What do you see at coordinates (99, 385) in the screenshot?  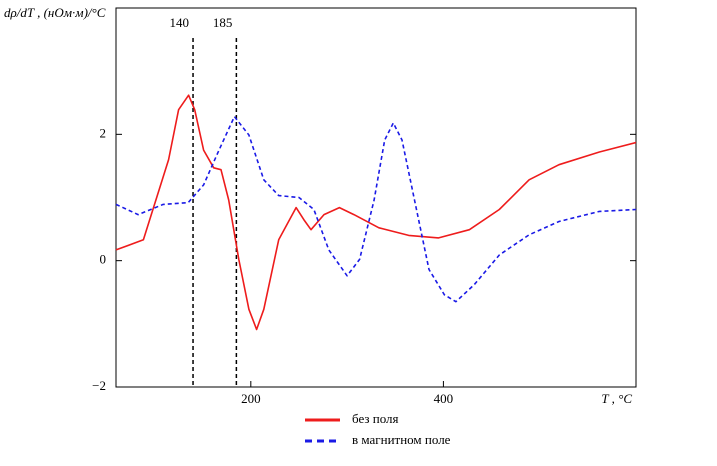 I see `y-tick-label: −2` at bounding box center [99, 385].